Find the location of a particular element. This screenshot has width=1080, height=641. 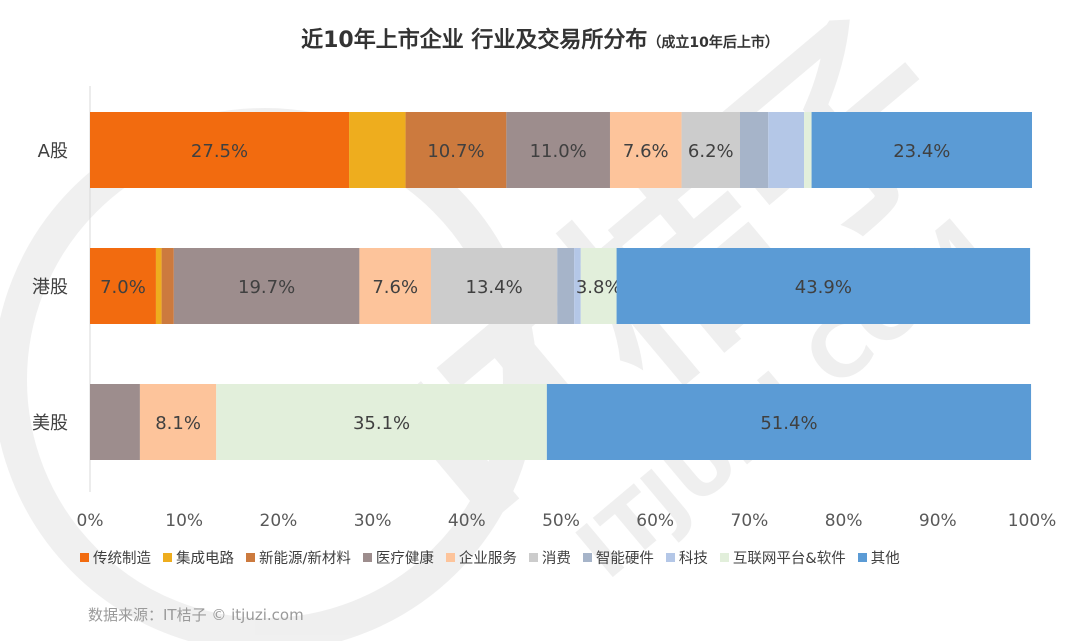

x-tick-label-5: 50% is located at coordinates (561, 521).